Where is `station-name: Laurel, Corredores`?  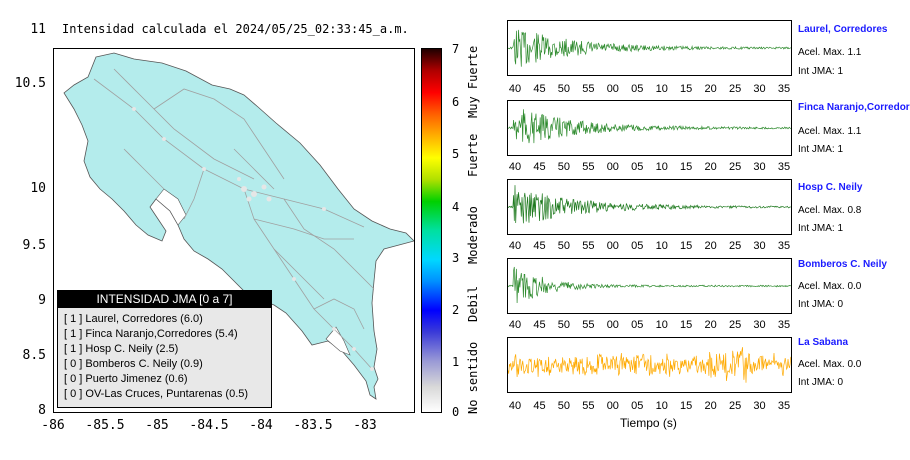
station-name: Laurel, Corredores is located at coordinates (843, 29).